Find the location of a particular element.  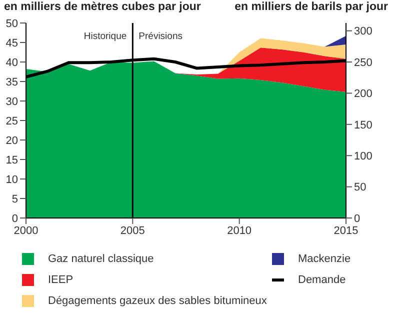

x-tick-label: 2000 is located at coordinates (26, 230).